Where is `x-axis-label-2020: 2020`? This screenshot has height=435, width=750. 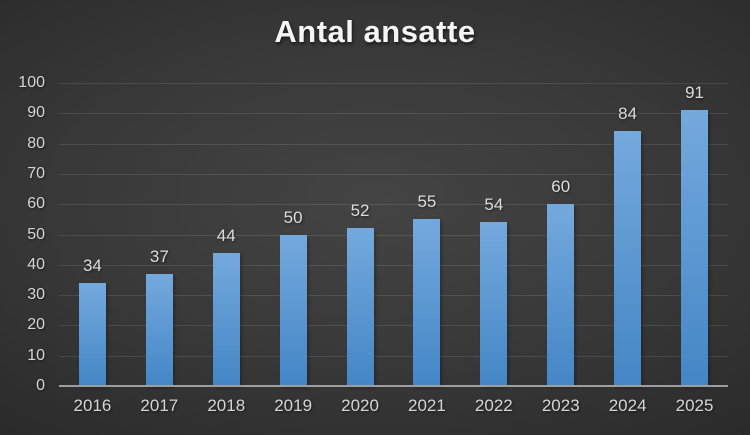
x-axis-label-2020: 2020 is located at coordinates (360, 405).